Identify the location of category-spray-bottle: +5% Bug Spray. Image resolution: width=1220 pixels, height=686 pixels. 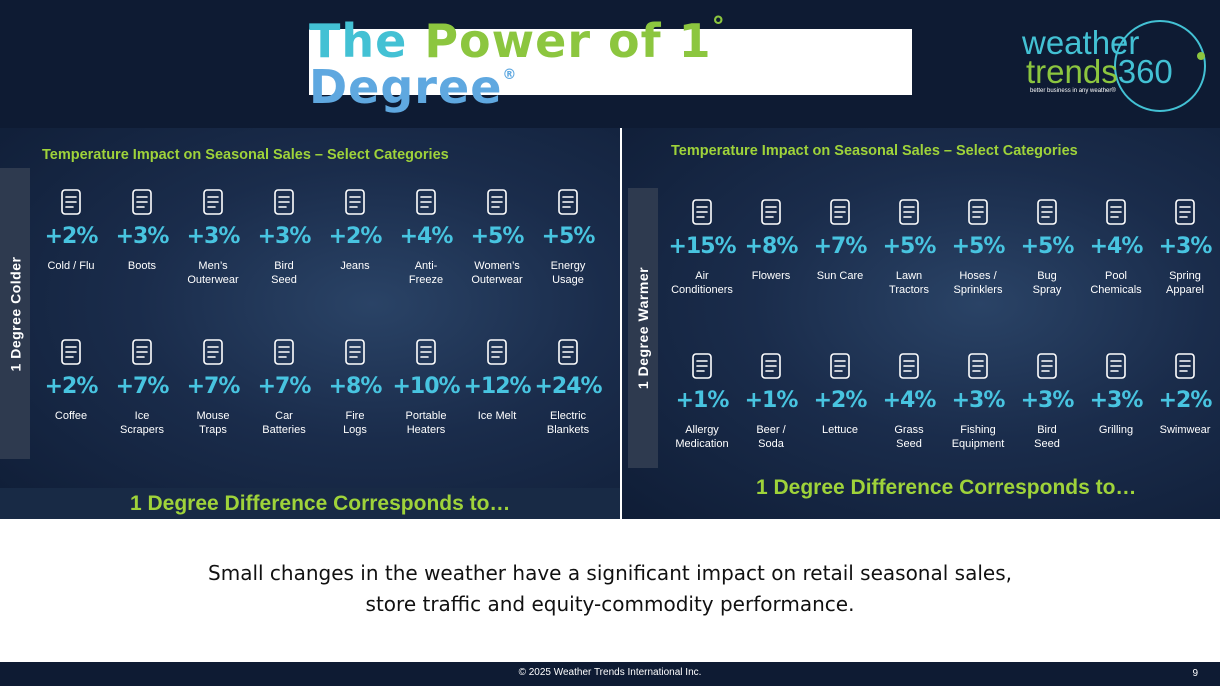
(1047, 245).